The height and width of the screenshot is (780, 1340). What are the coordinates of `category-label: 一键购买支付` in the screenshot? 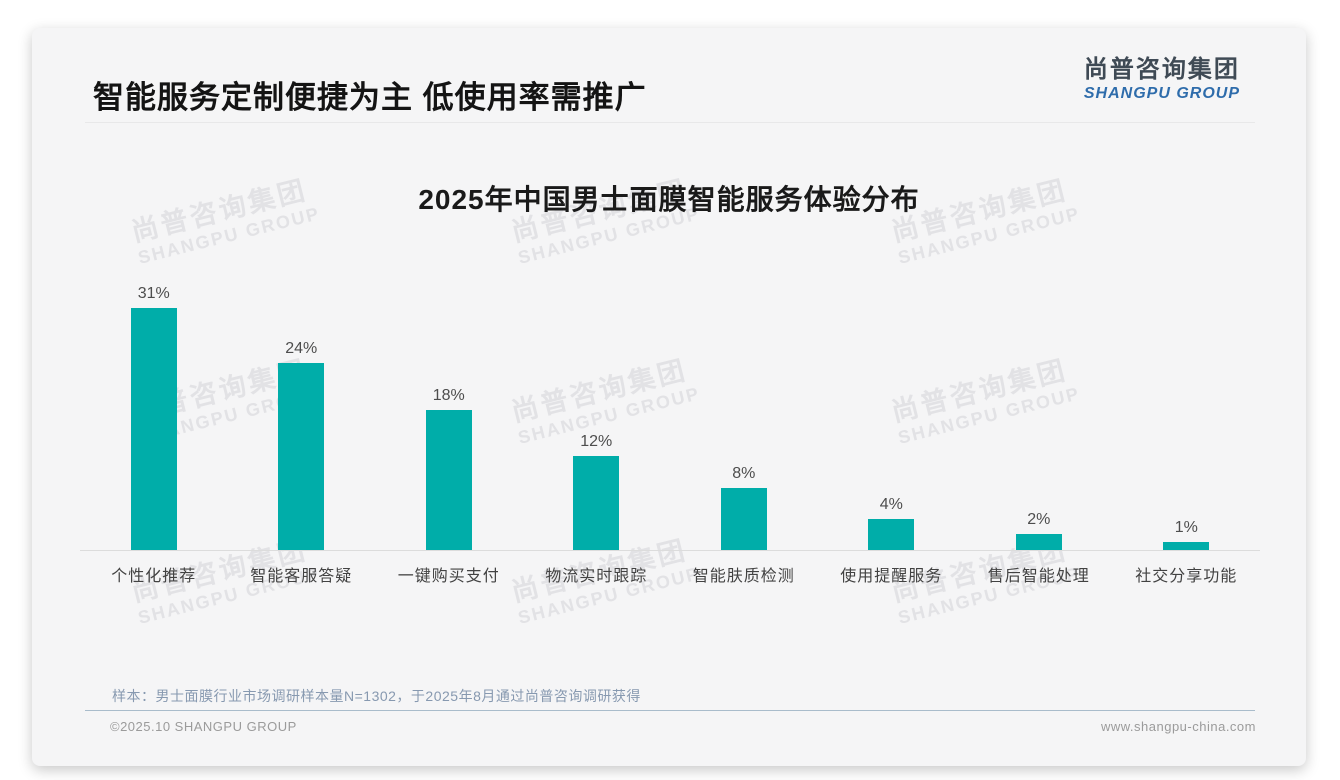 It's located at (448, 576).